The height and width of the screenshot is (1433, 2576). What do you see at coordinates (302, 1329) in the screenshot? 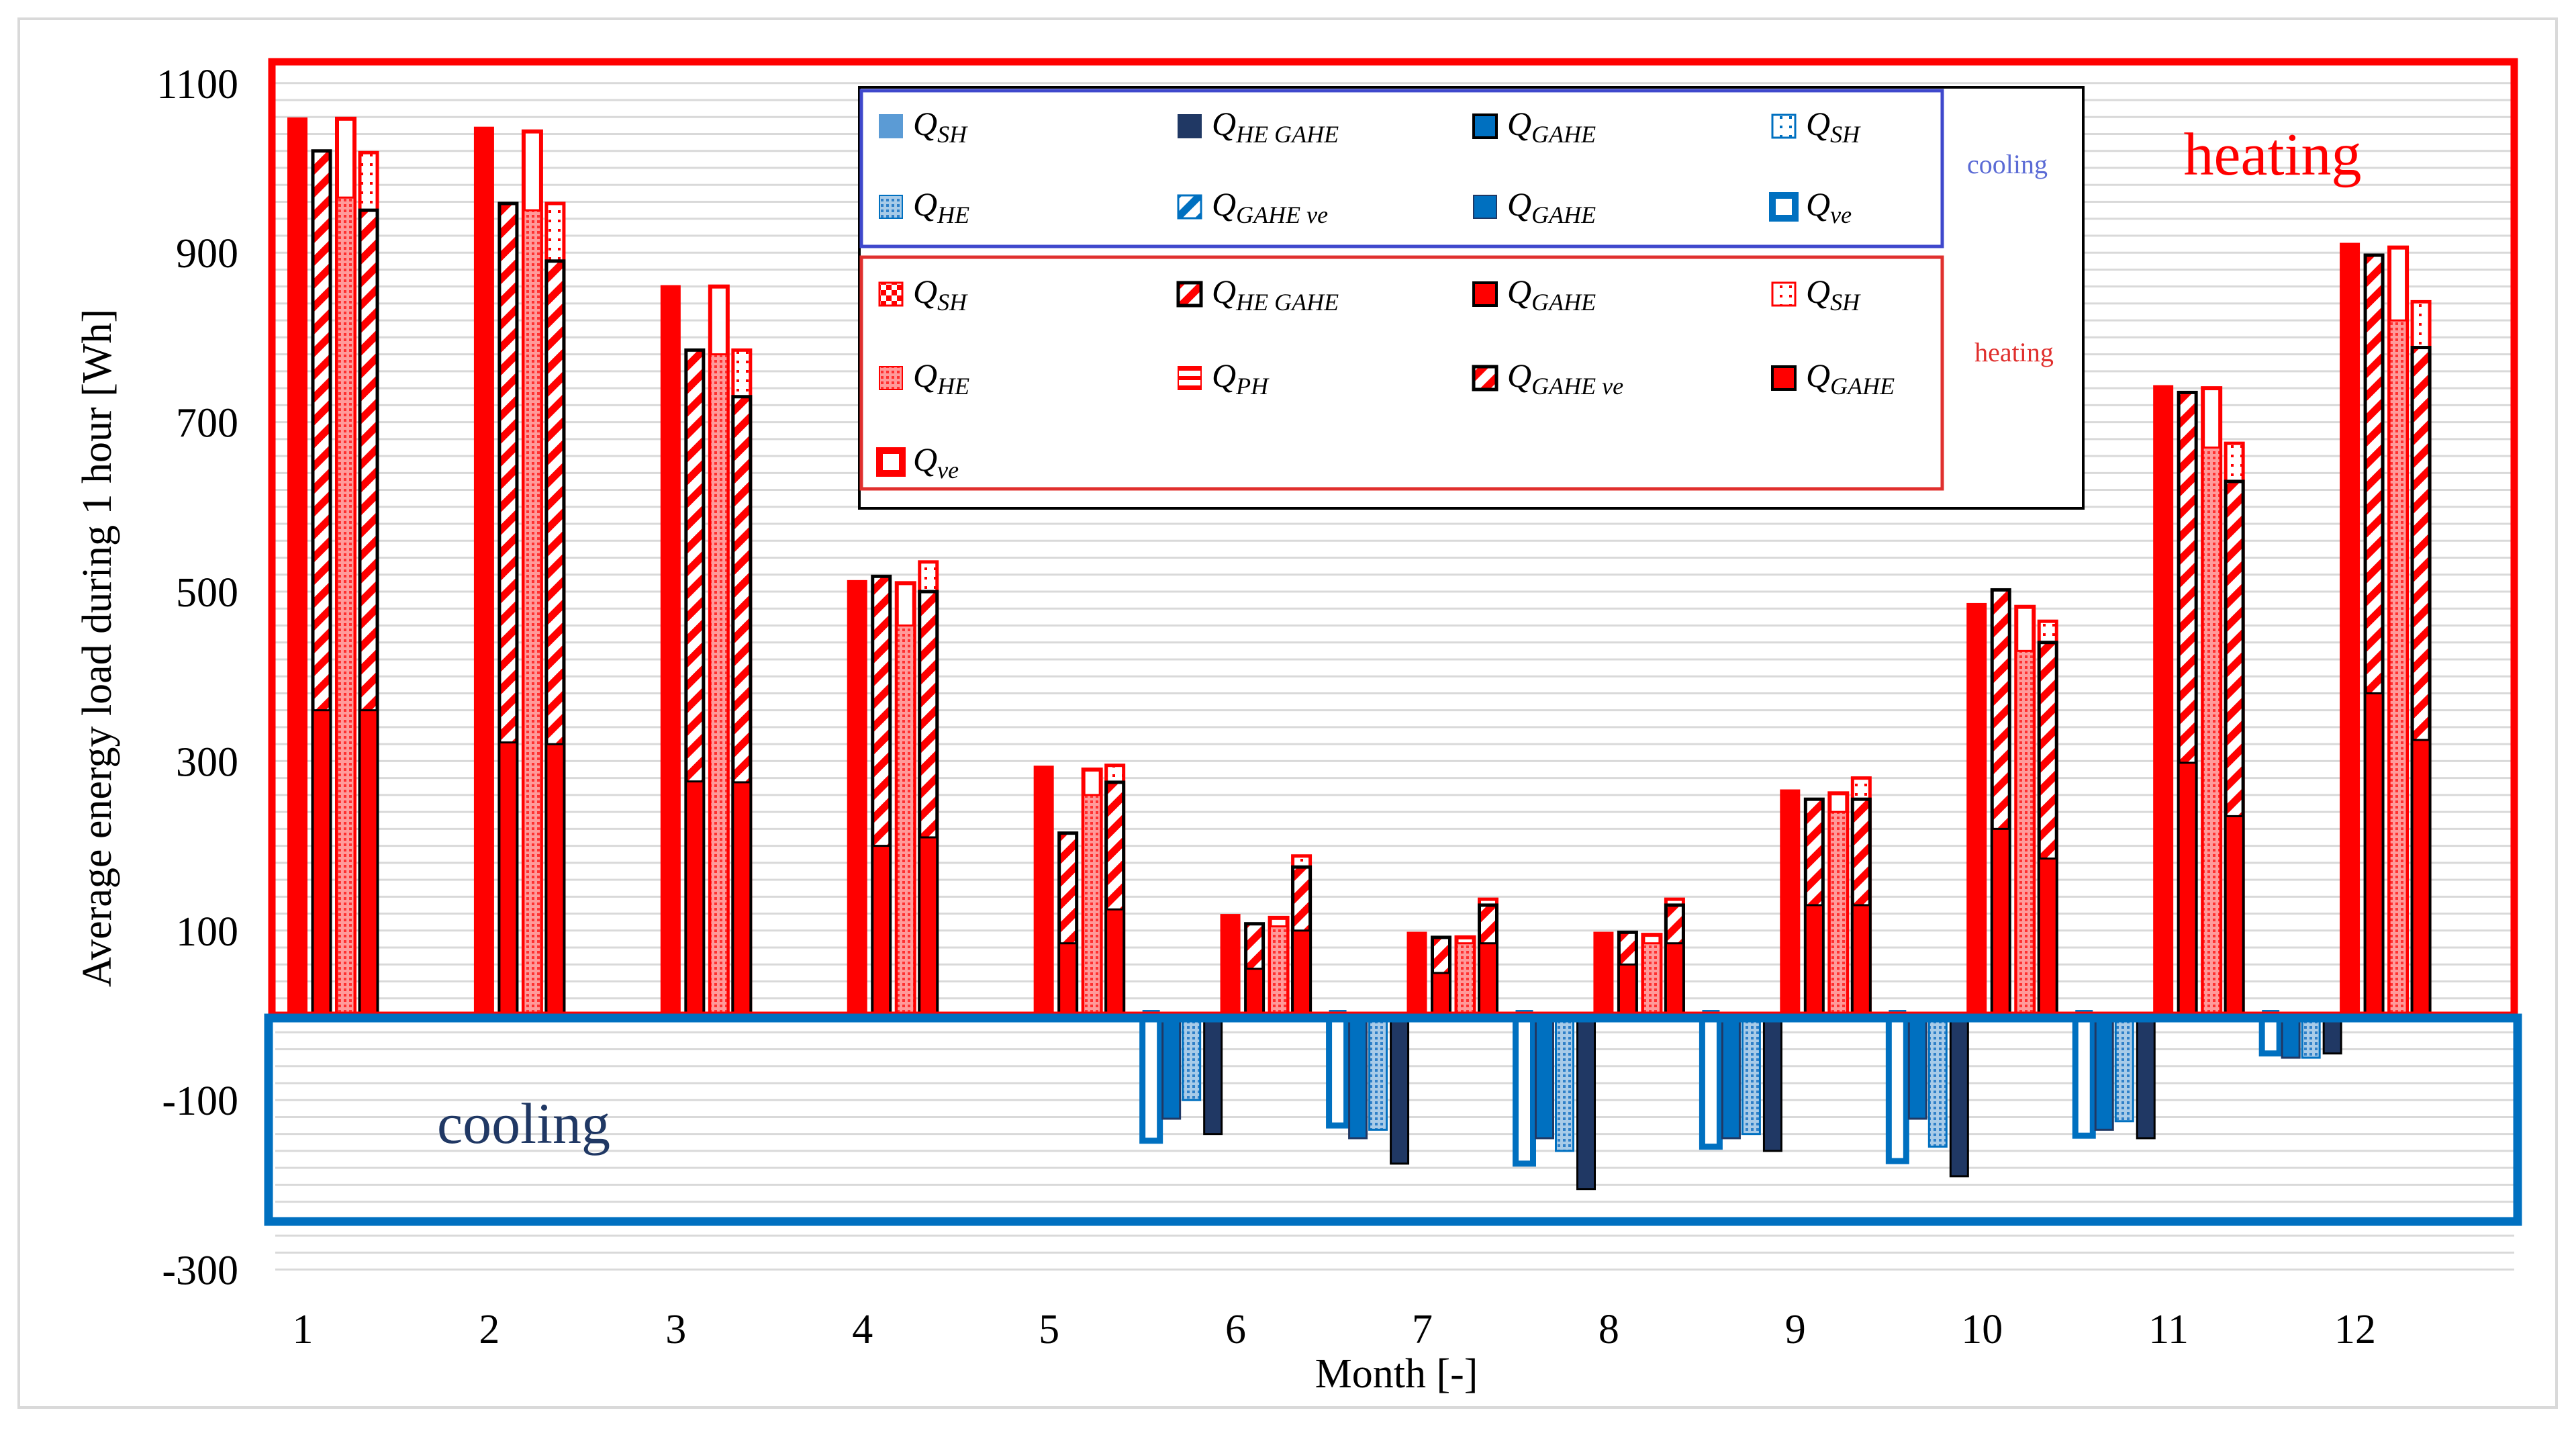
I see `x-tick-label: 1` at bounding box center [302, 1329].